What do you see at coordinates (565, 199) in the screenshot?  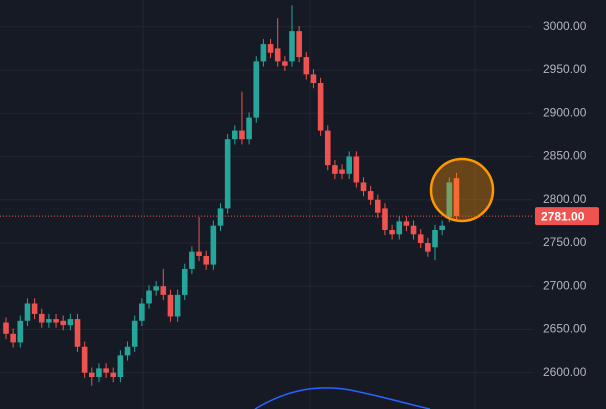 I see `y-tick-label: 2800.00` at bounding box center [565, 199].